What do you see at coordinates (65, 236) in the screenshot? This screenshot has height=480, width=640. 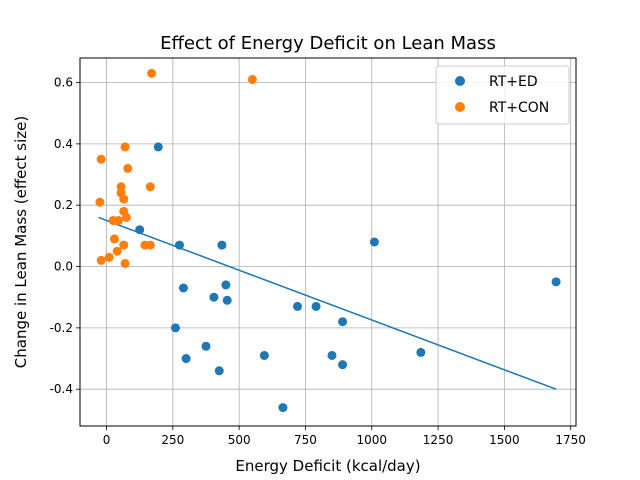 I see `y-axis-ticks: -0.4 -0.2 0.0 0.2 0.4 0.6` at bounding box center [65, 236].